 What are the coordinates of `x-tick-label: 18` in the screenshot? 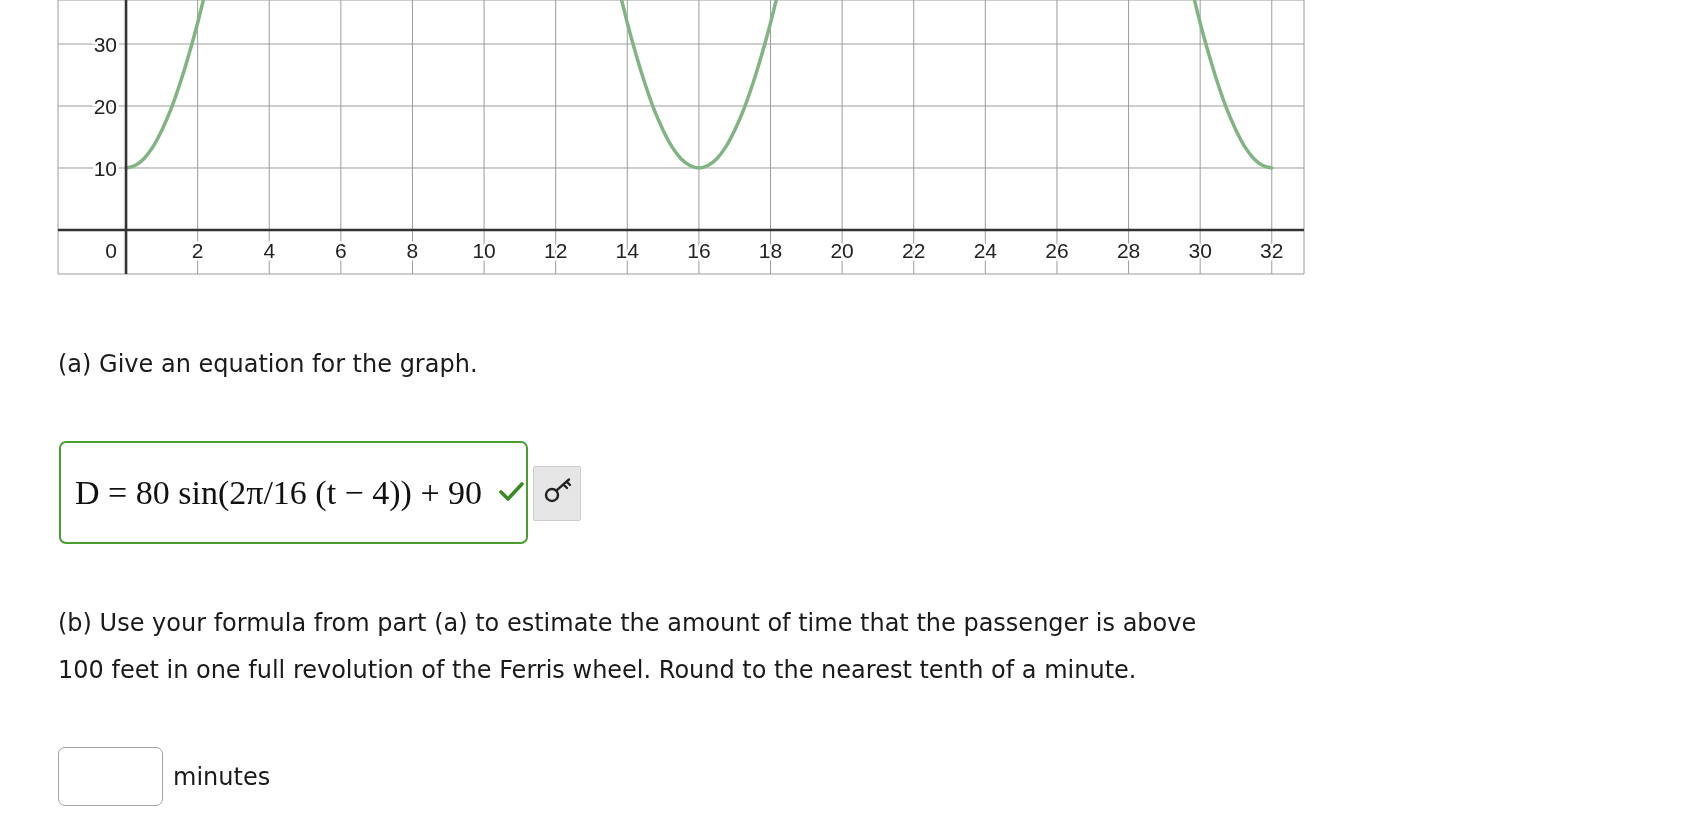 It's located at (770, 250).